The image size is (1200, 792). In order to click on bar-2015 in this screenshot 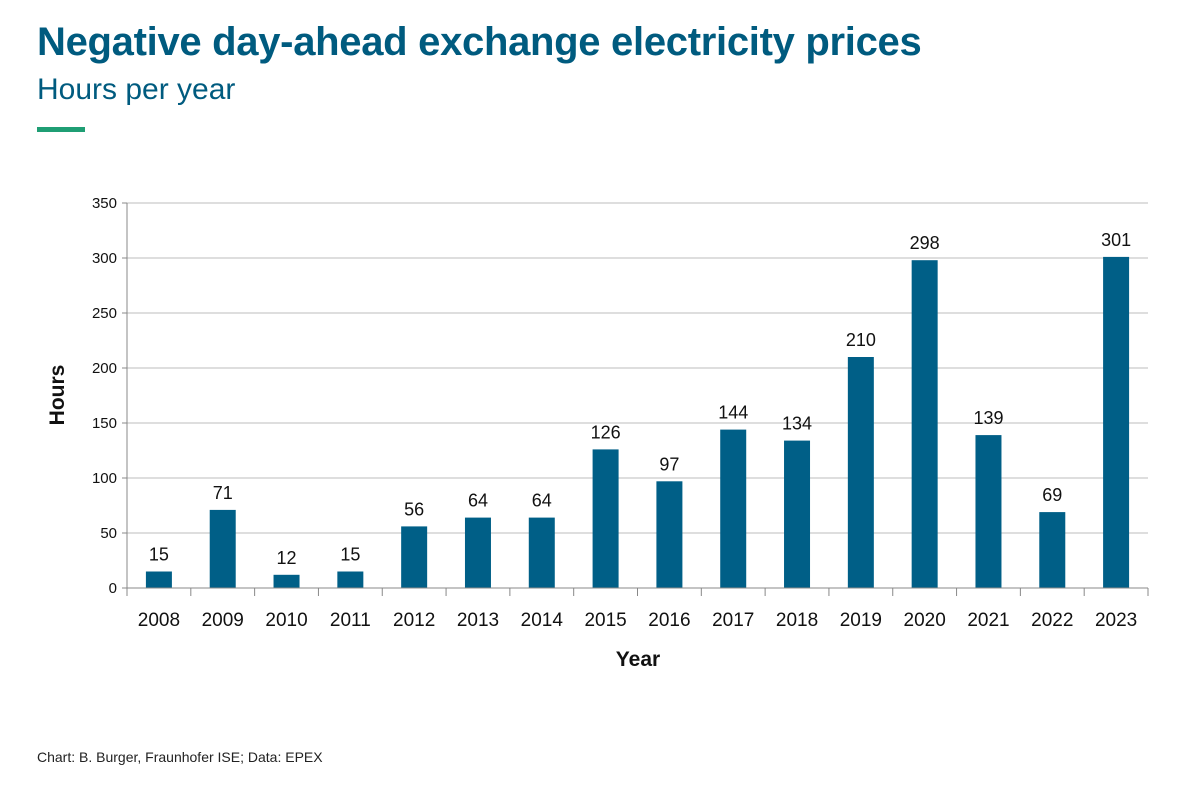, I will do `click(605, 518)`.